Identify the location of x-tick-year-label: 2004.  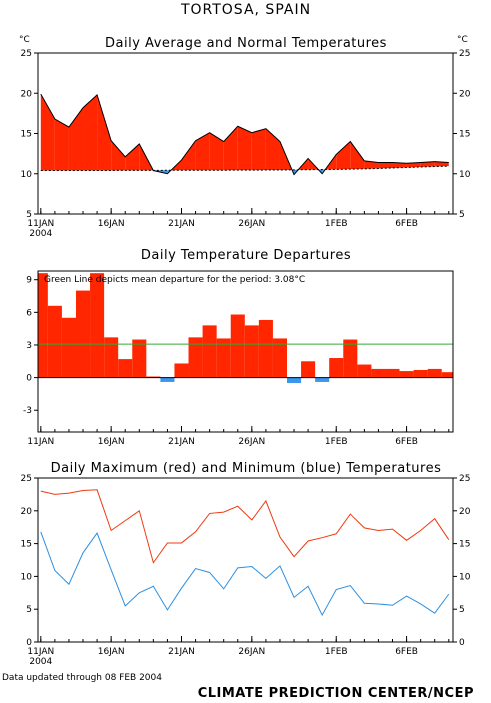
(40, 662).